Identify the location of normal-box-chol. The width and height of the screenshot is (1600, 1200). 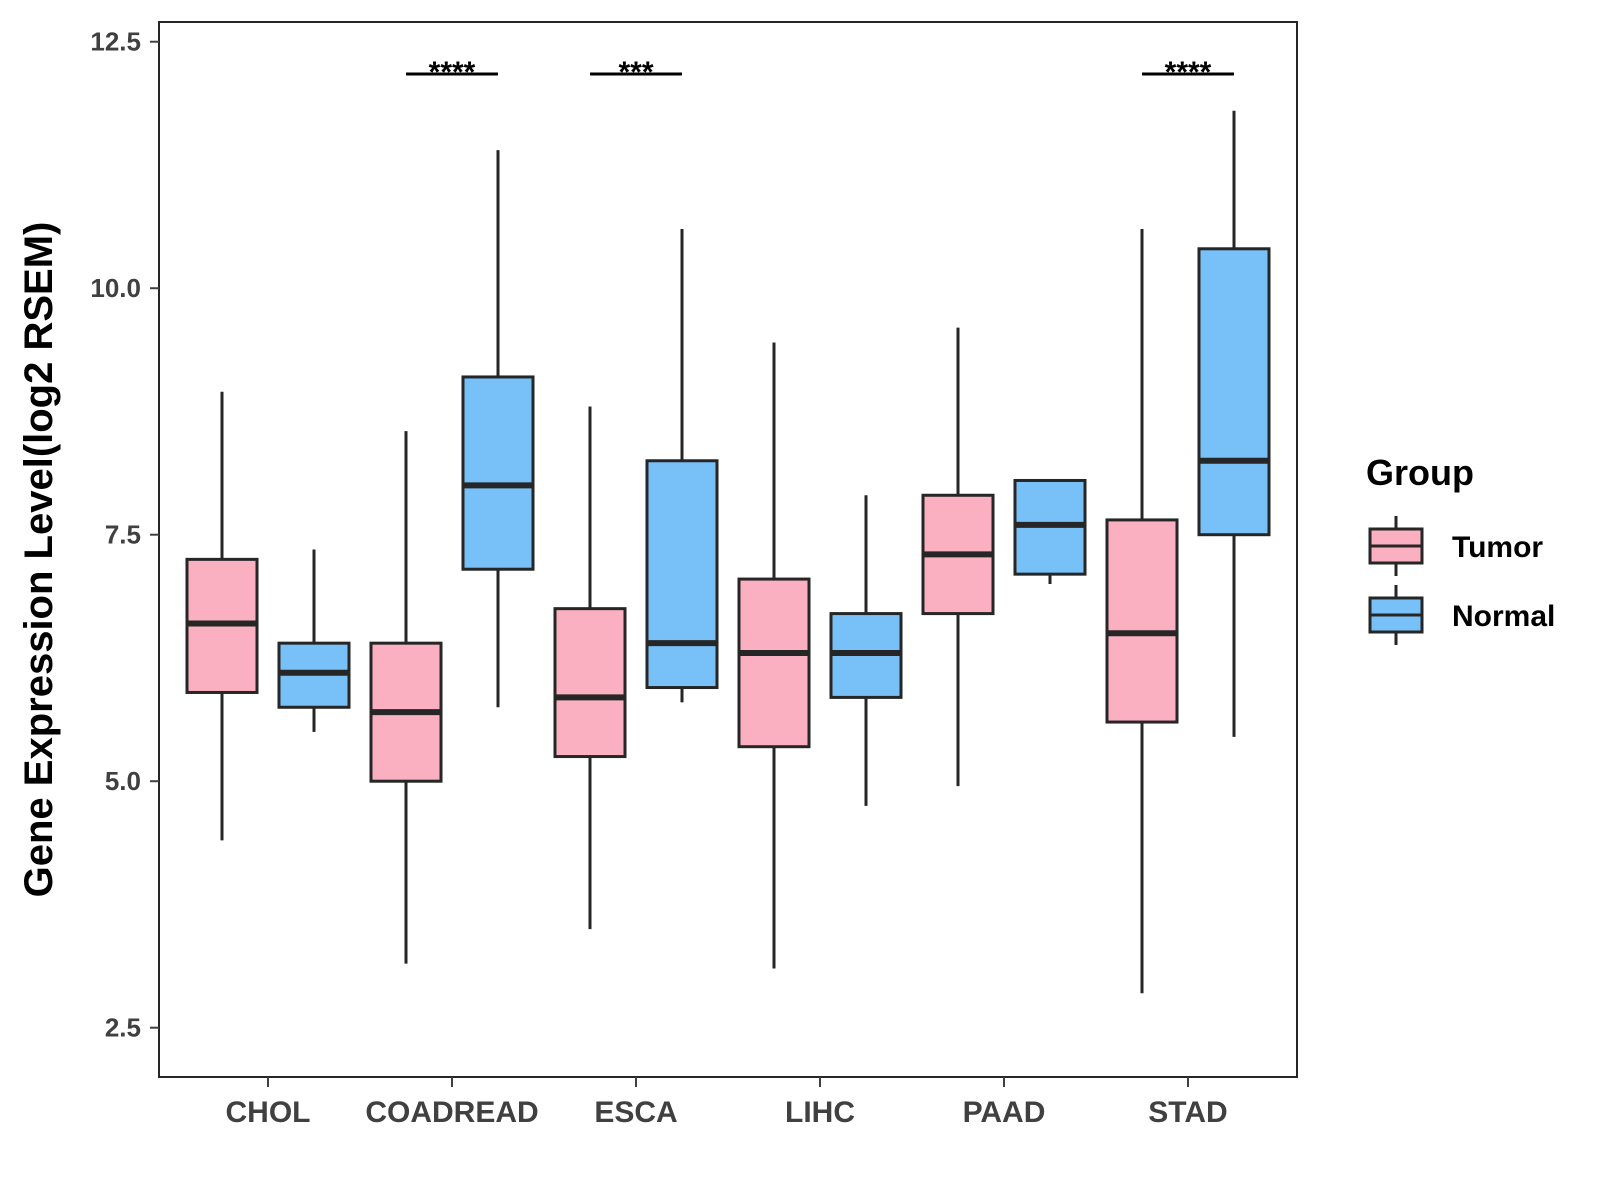
(314, 640).